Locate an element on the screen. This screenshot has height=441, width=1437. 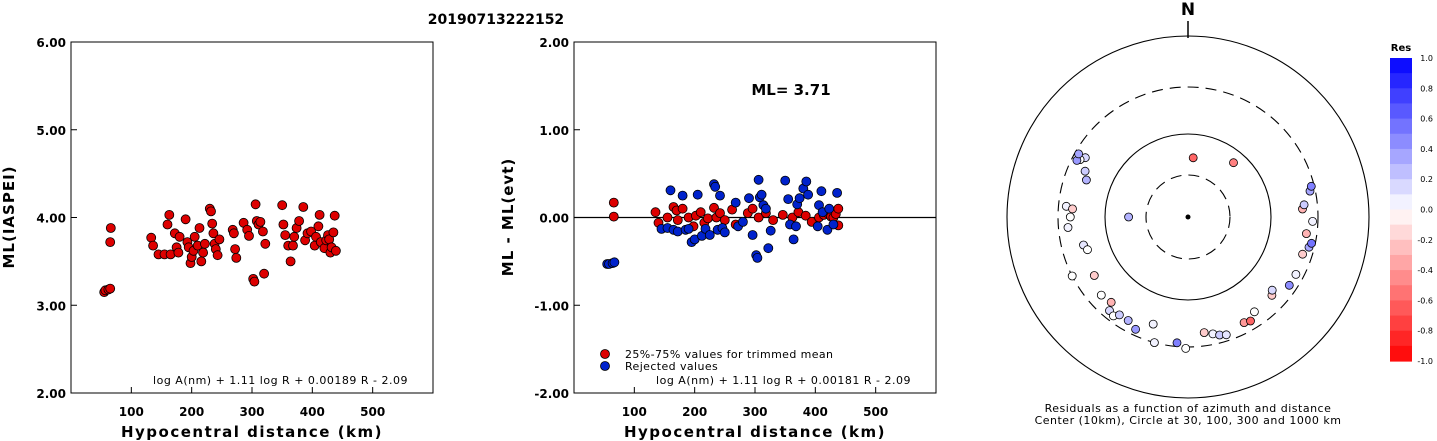
ml-distance-y-tick-label: 3.00 is located at coordinates (51, 306).